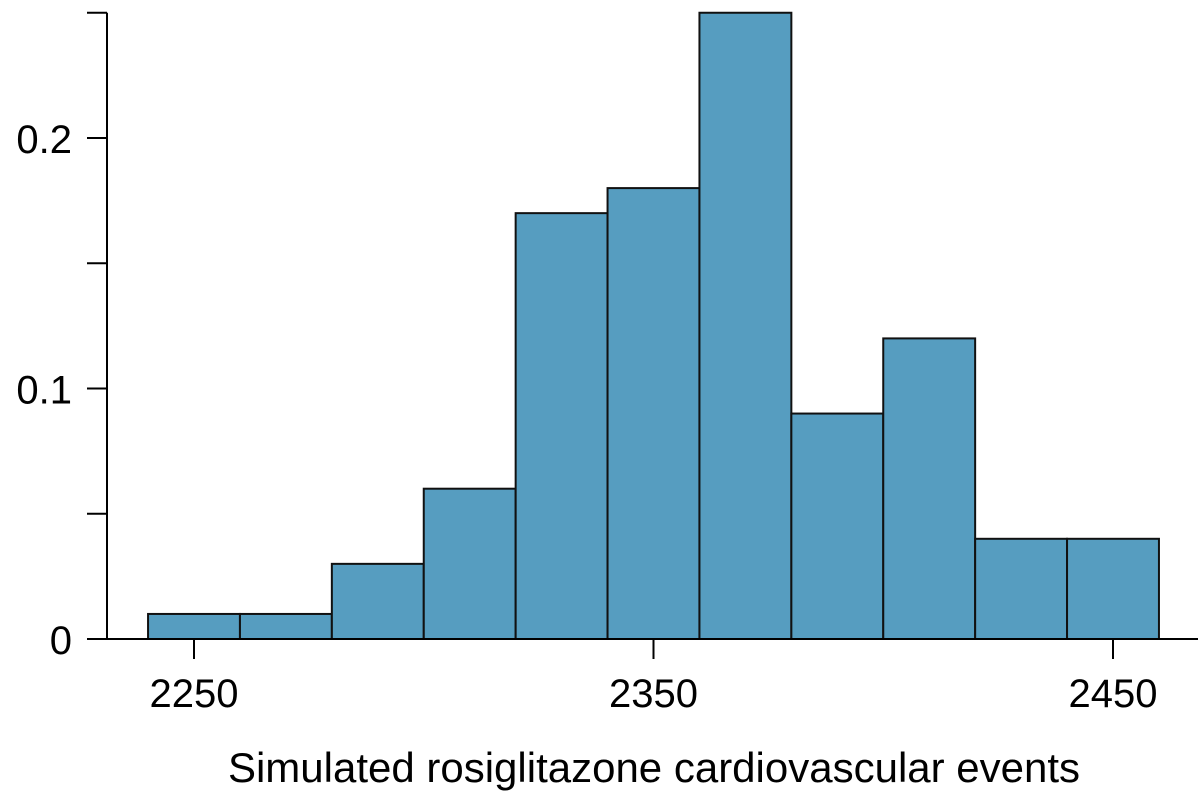 This screenshot has width=1200, height=800. What do you see at coordinates (61, 641) in the screenshot?
I see `y-tick-label-0: 0` at bounding box center [61, 641].